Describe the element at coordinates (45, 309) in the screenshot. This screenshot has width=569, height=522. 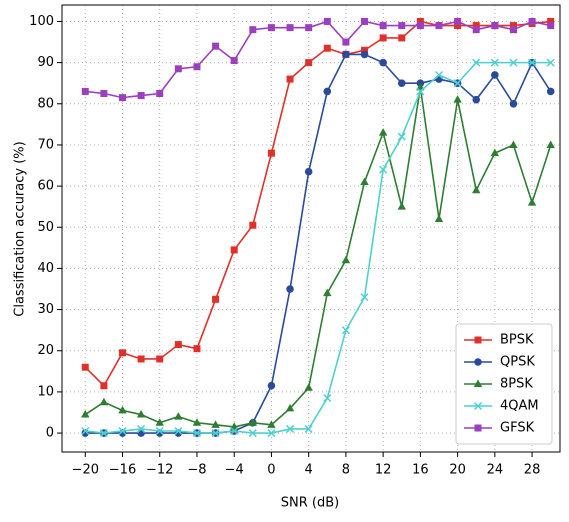
I see `y-tick-label: 30` at that location.